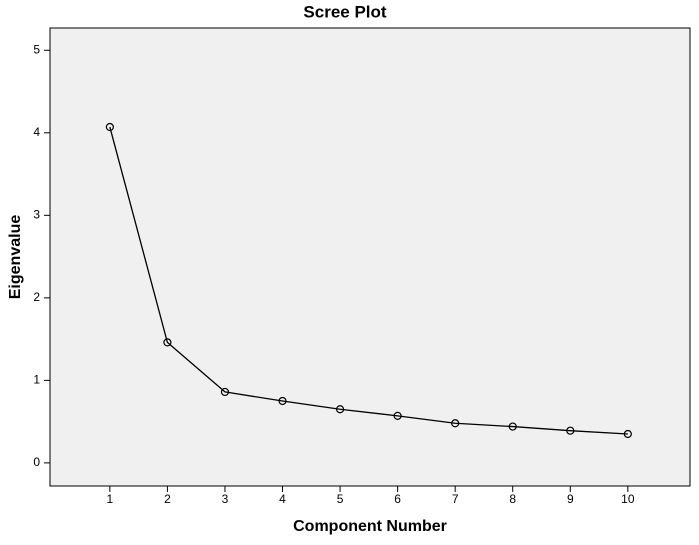 This screenshot has width=699, height=545. What do you see at coordinates (225, 499) in the screenshot?
I see `x-tick-label: 3` at bounding box center [225, 499].